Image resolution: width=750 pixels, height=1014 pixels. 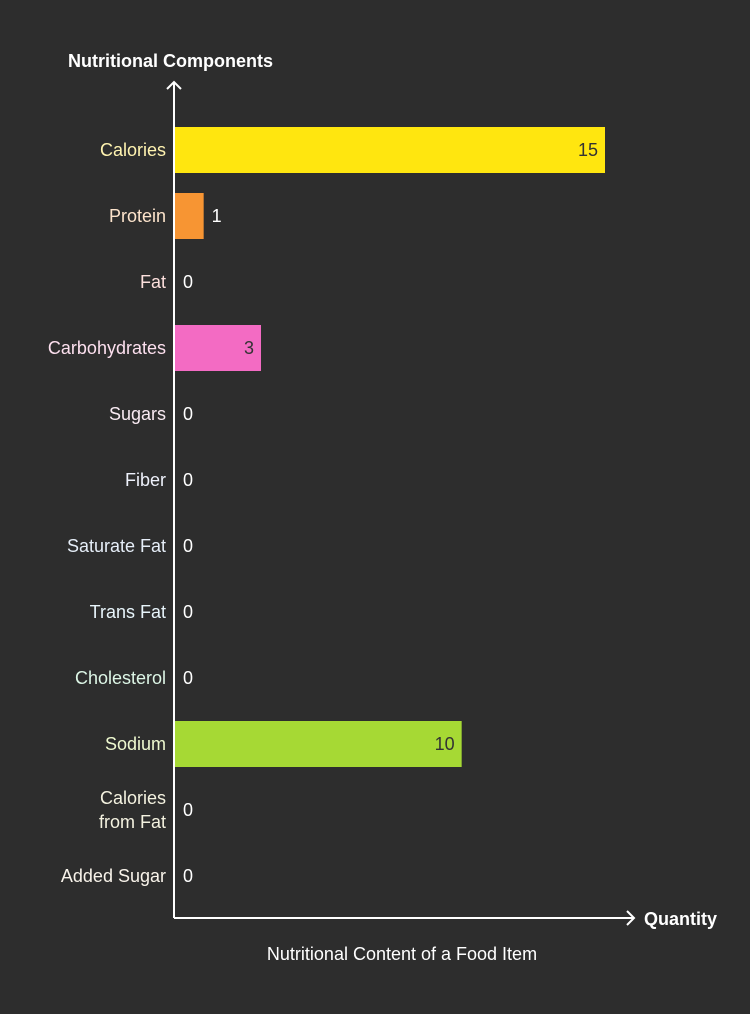 I want to click on value-label-sodium: 10, so click(x=445, y=744).